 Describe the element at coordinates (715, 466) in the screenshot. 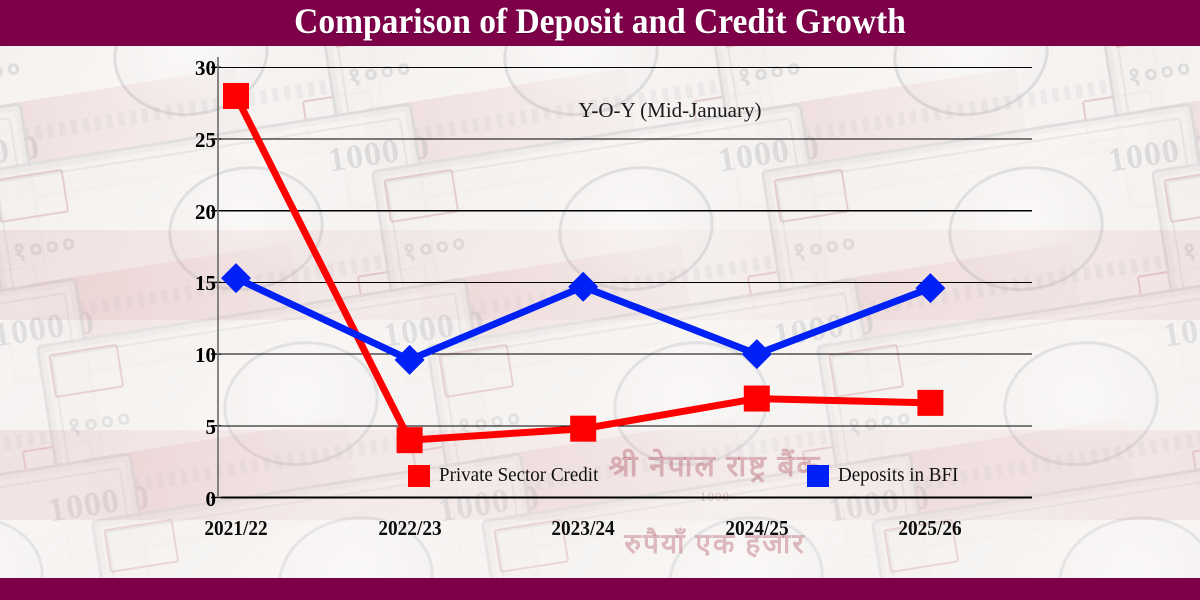

I see `watermark-bank-label: श्री नेपाल राष्ट्र बैंक` at that location.